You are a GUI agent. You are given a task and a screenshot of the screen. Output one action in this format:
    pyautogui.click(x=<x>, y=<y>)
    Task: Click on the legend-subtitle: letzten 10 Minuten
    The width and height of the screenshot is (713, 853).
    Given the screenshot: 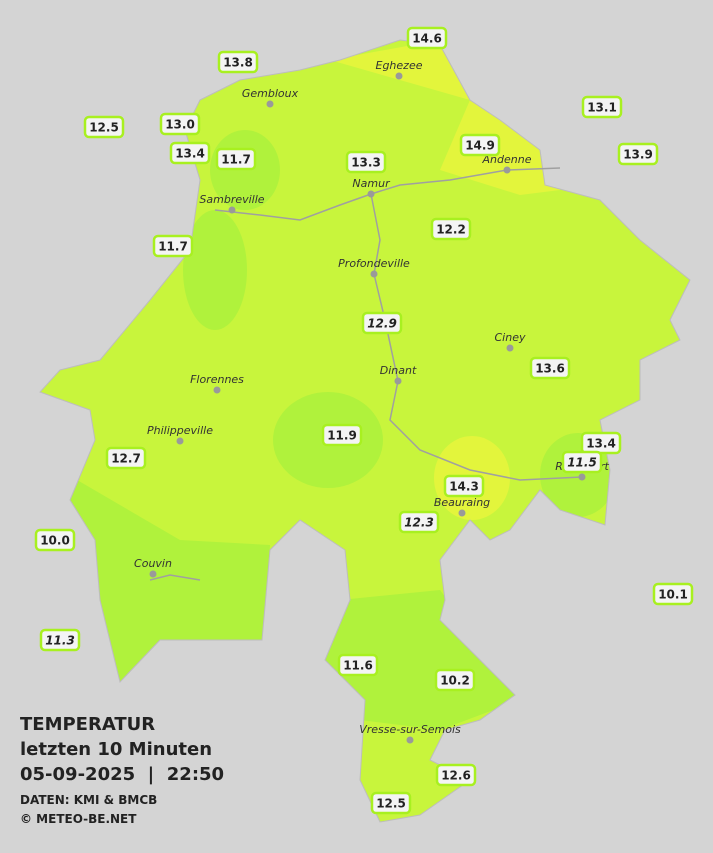 What is the action you would take?
    pyautogui.click(x=116, y=749)
    